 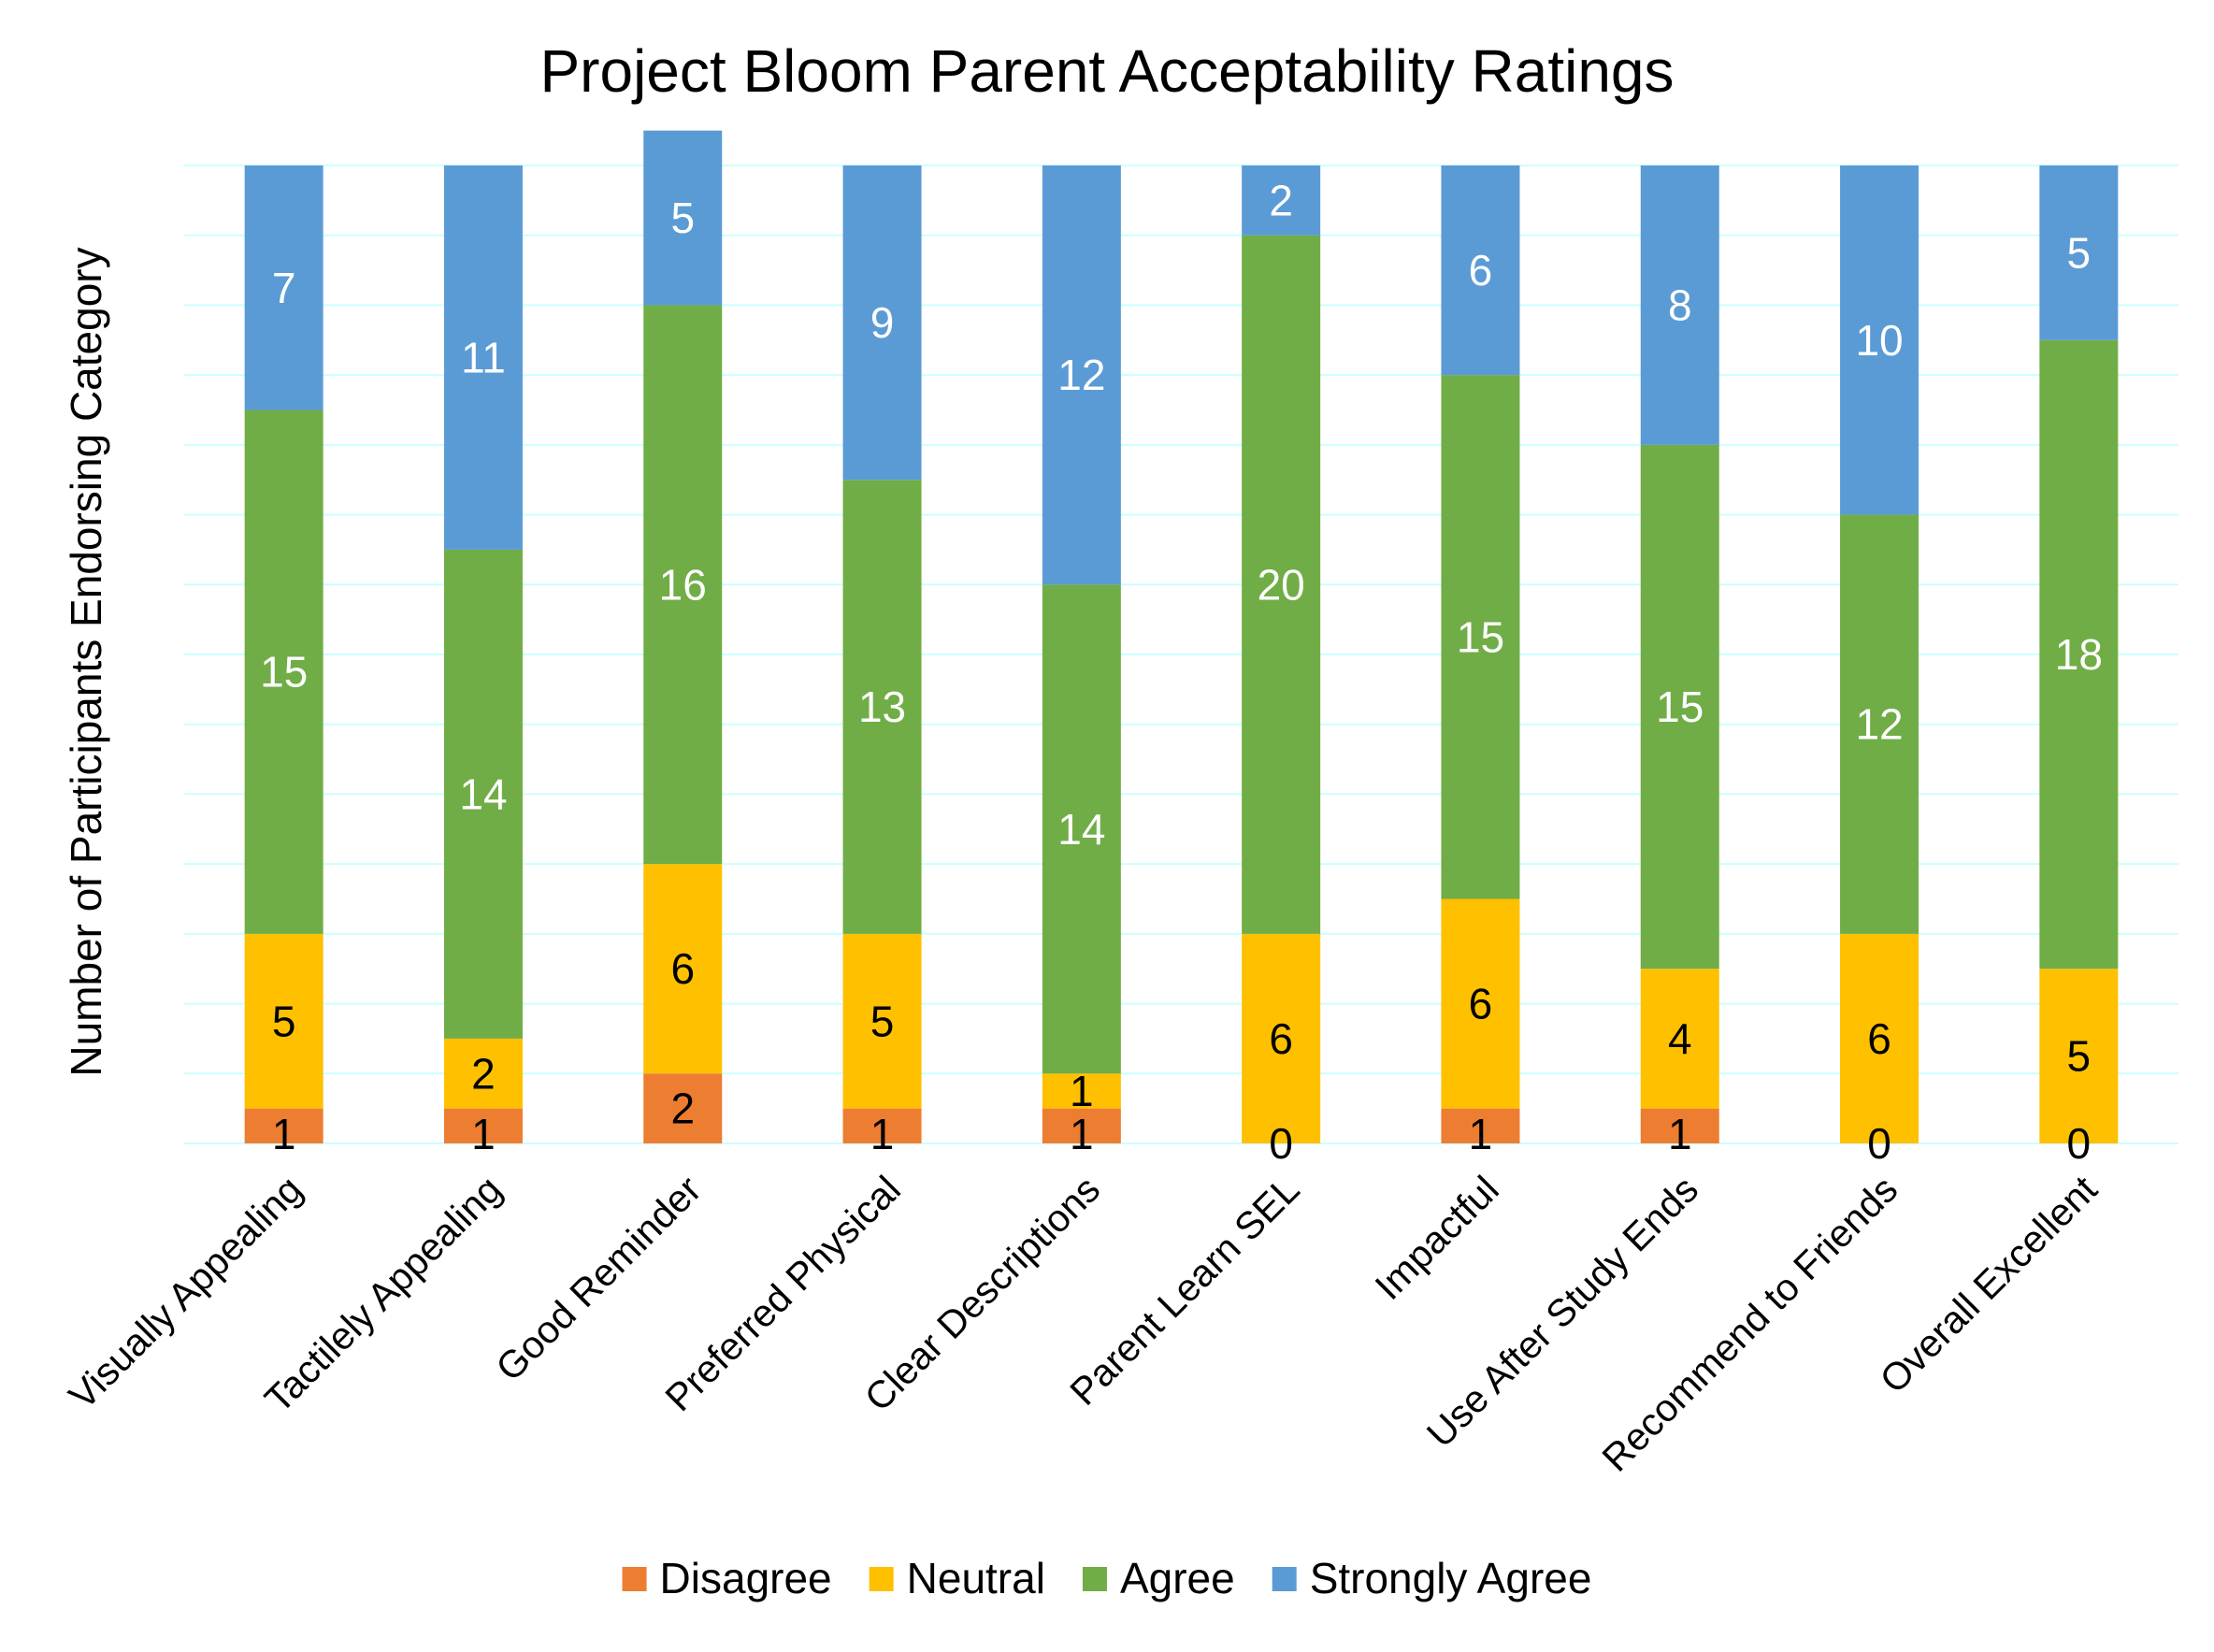 What do you see at coordinates (1437, 1238) in the screenshot?
I see `x-tick-label: Impactful` at bounding box center [1437, 1238].